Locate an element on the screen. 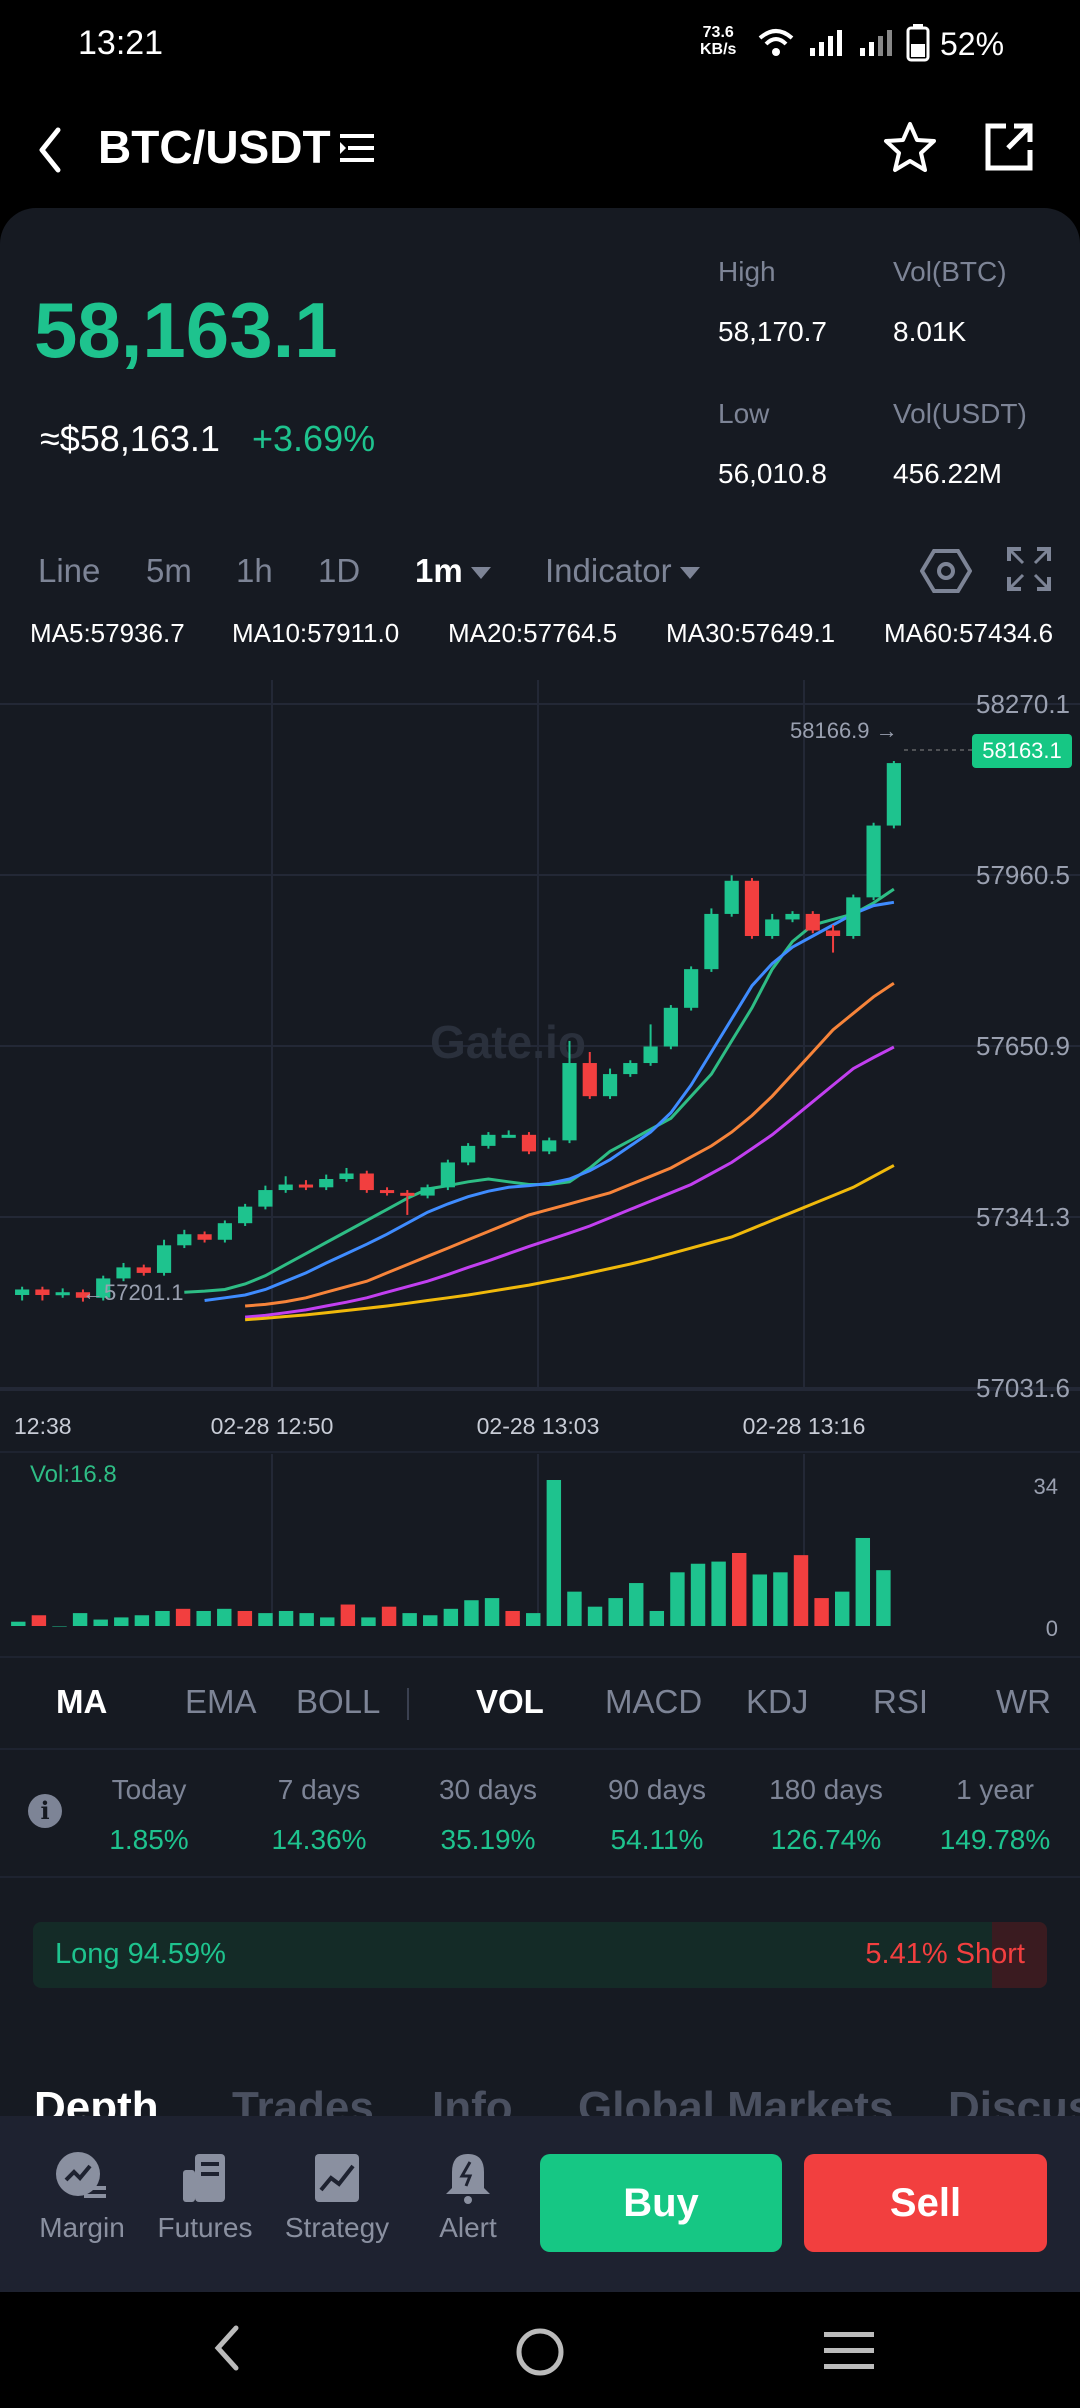 This screenshot has width=1080, height=2408. high-label: High is located at coordinates (747, 271).